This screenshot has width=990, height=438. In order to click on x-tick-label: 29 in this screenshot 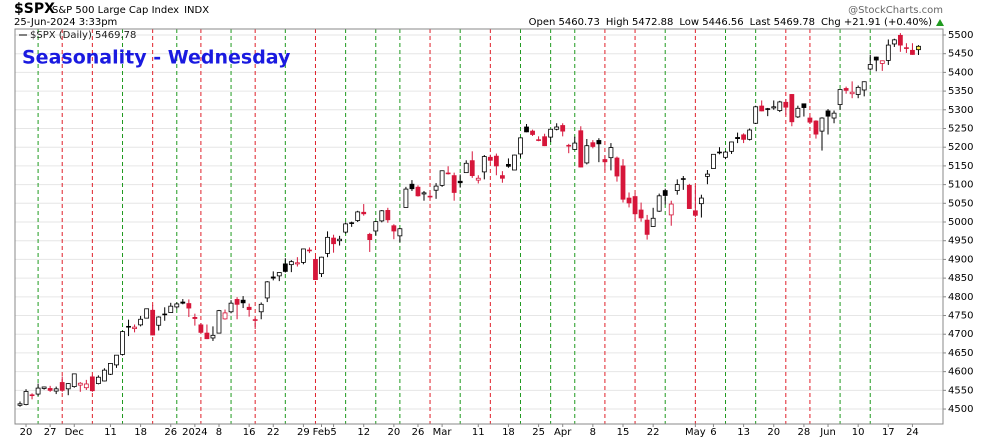, I will do `click(303, 432)`.